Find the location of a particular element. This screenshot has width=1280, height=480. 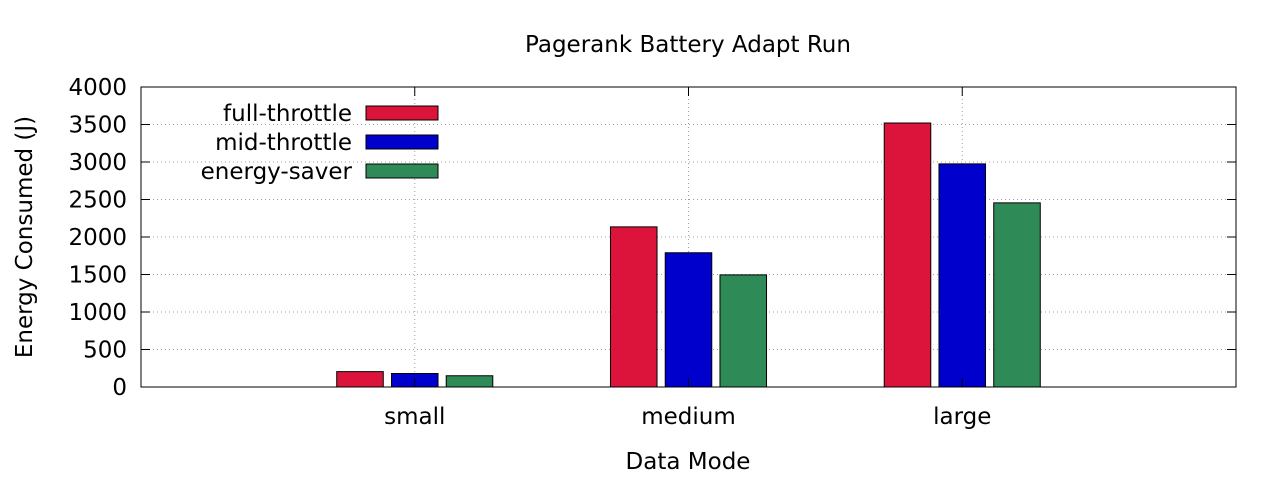

y-tick-label: 1500 is located at coordinates (97, 276).